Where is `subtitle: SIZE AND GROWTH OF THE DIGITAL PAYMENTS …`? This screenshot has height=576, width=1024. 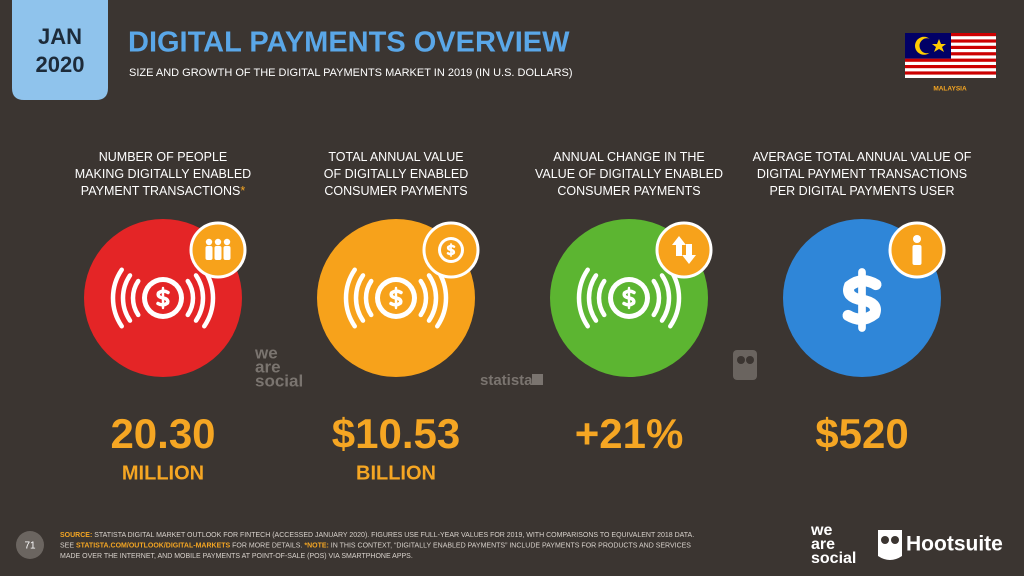
subtitle: SIZE AND GROWTH OF THE DIGITAL PAYMENTS … is located at coordinates (351, 73).